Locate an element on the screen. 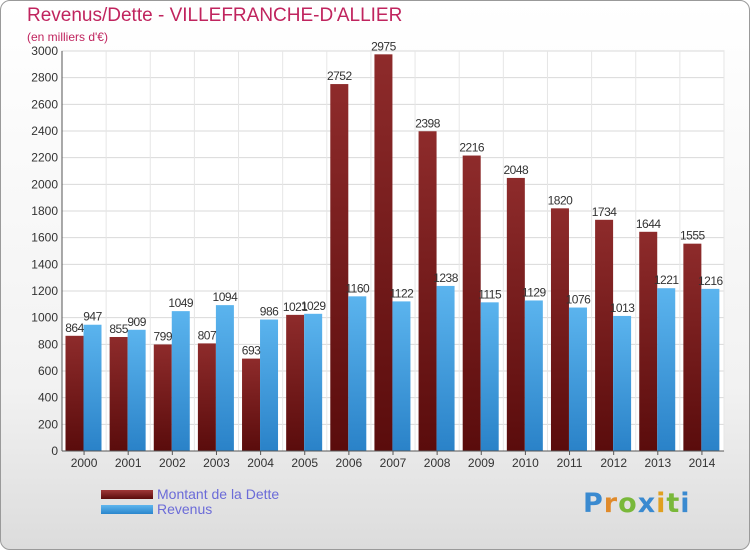  x-tick-label: 2004 is located at coordinates (260, 463).